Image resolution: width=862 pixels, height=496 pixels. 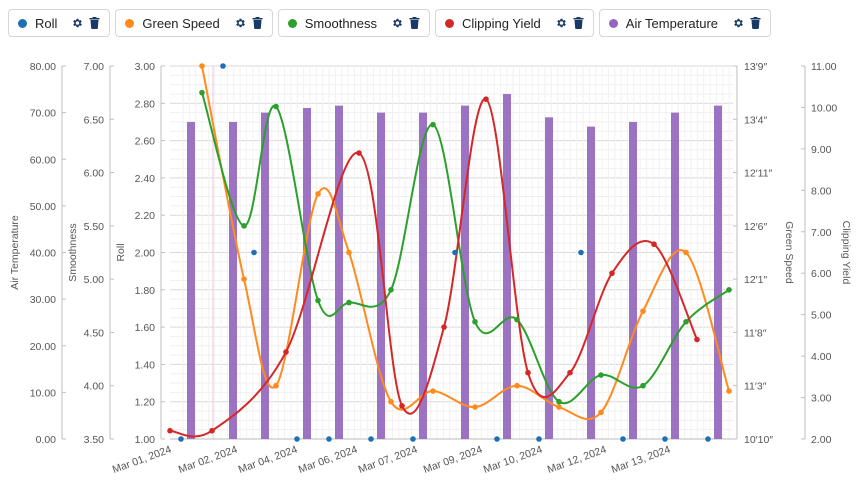 I want to click on clipping_yield-tick-label: 2.00, so click(x=821, y=440).